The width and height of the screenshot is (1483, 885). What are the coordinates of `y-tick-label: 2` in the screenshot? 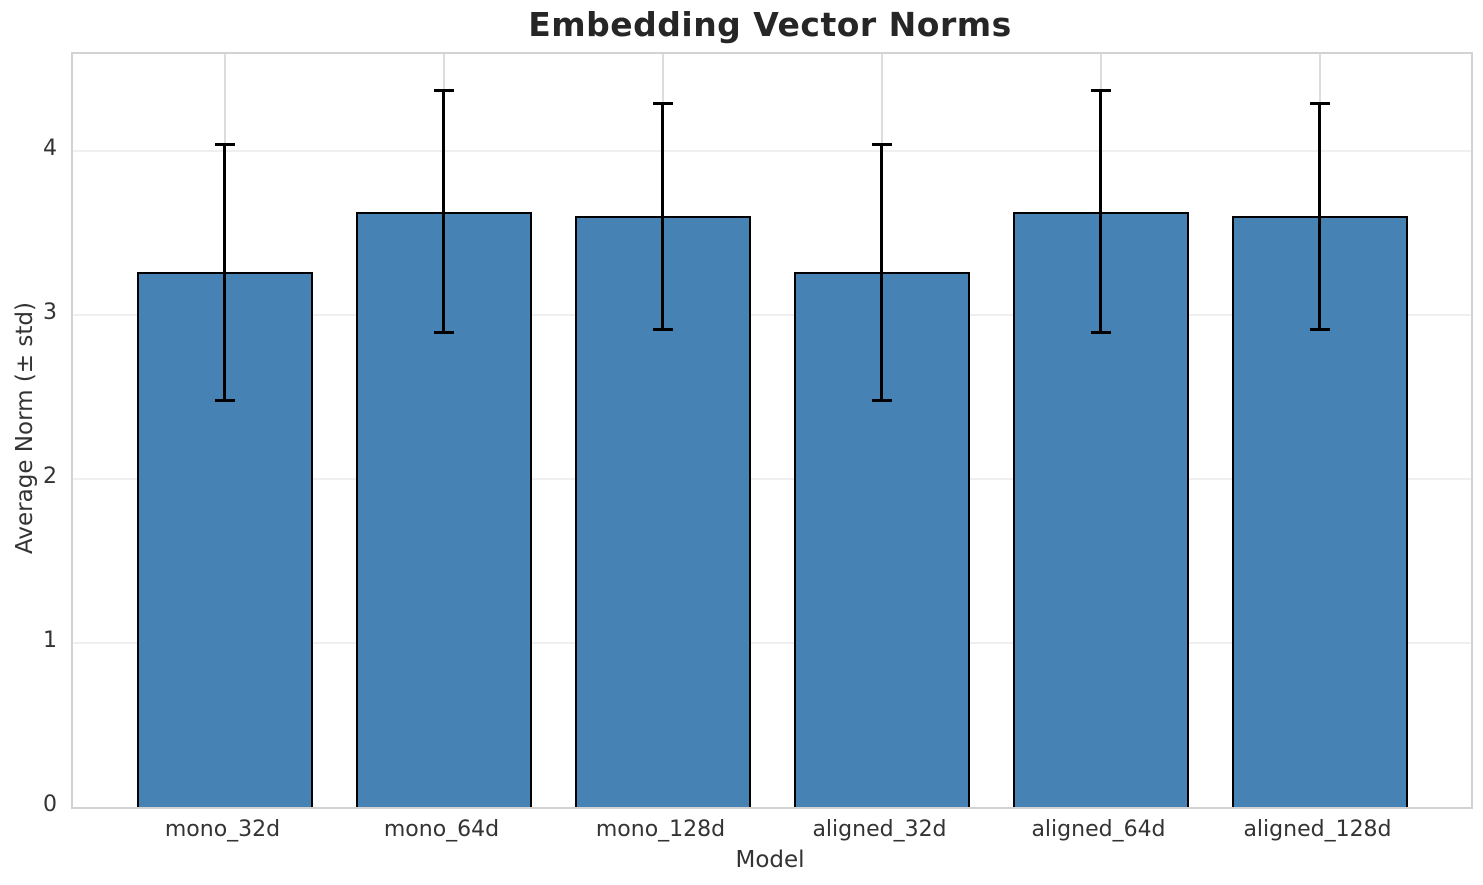 It's located at (50, 476).